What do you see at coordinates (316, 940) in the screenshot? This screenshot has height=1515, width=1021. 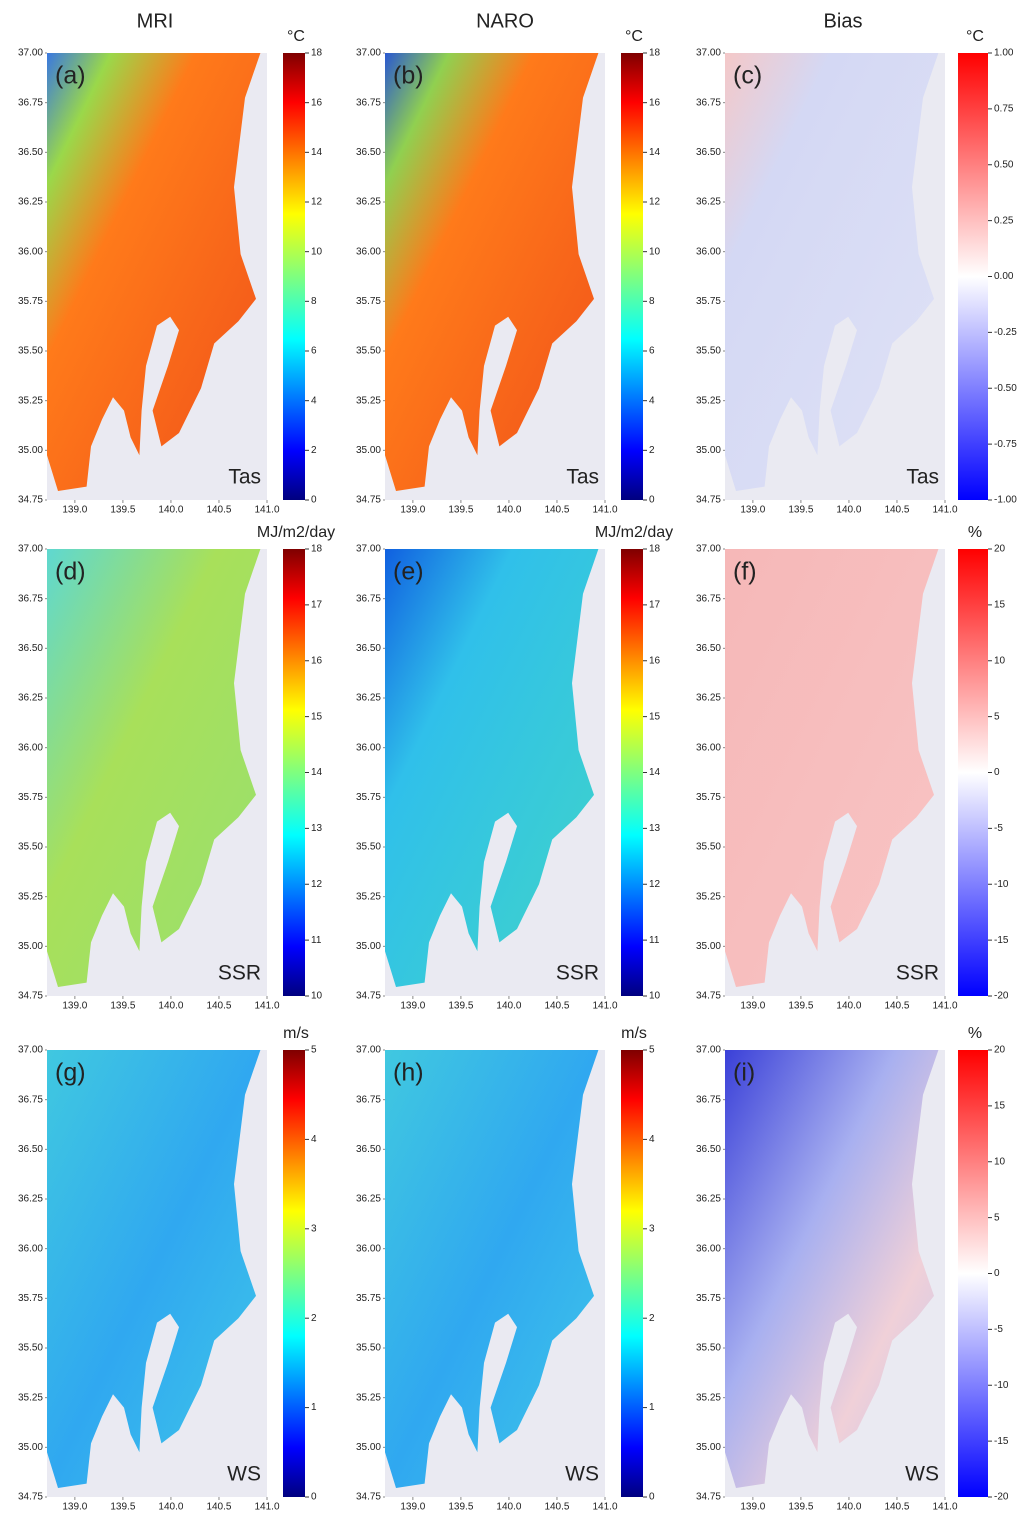 I see `colorbar-tick-label: 11` at bounding box center [316, 940].